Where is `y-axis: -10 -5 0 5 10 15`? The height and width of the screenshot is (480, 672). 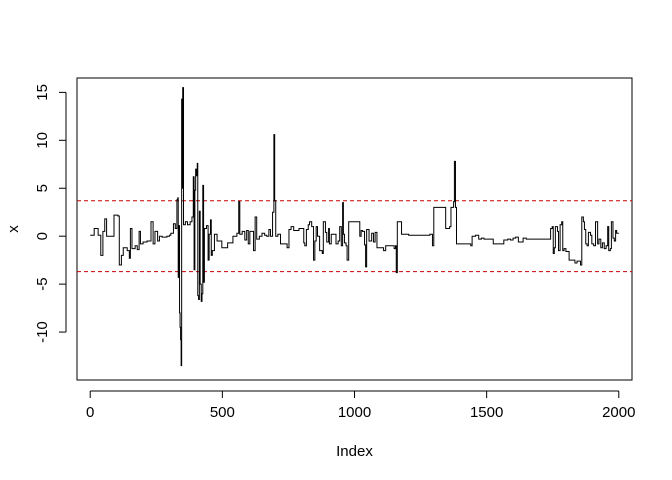
y-axis: -10 -5 0 5 10 15 is located at coordinates (50, 213).